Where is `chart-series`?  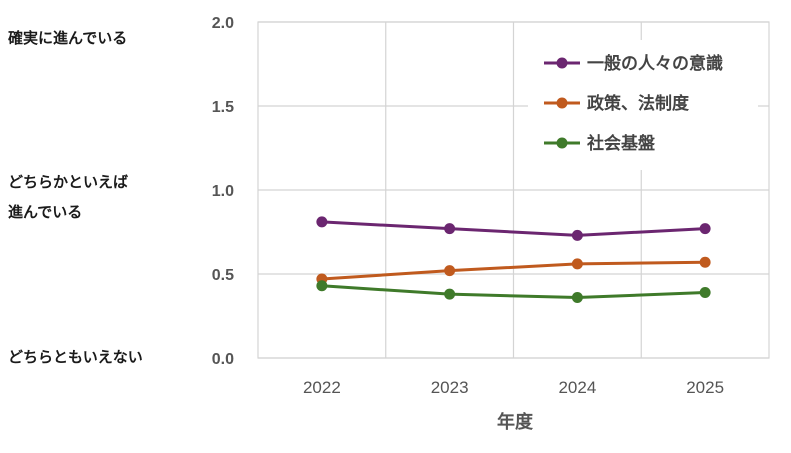 chart-series is located at coordinates (513, 260).